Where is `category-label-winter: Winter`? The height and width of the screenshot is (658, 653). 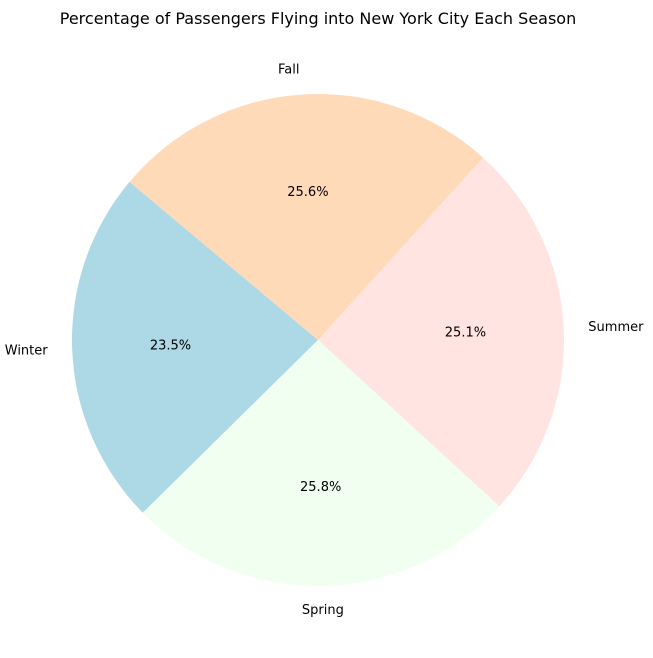 category-label-winter: Winter is located at coordinates (27, 350).